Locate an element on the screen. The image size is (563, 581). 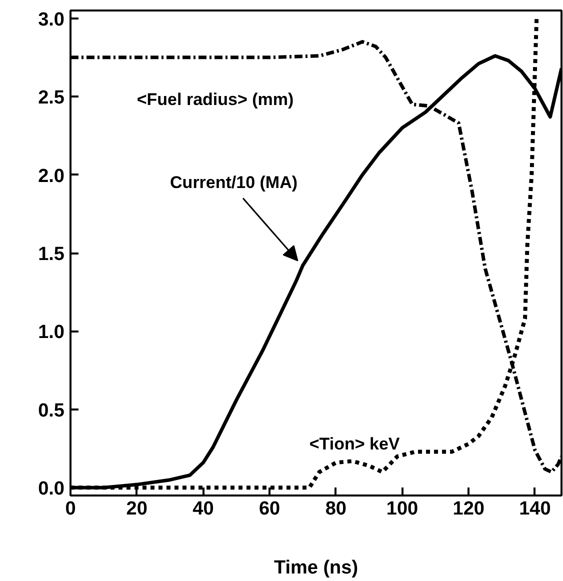
text: Current/10 (MA) is located at coordinates (234, 182).